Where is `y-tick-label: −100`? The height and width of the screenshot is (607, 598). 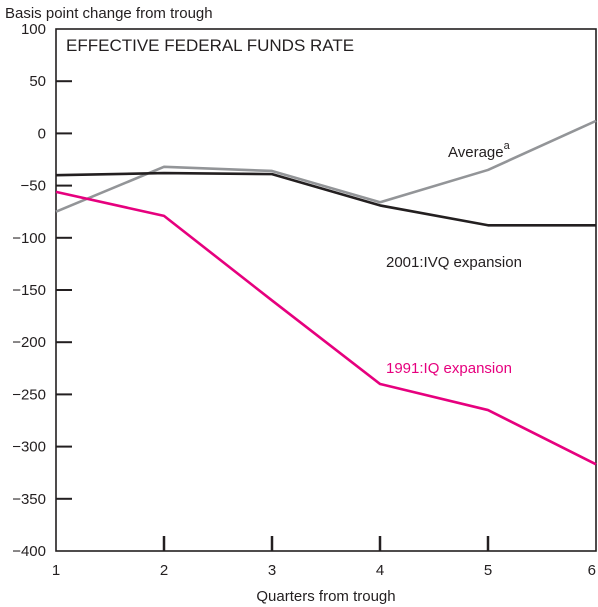 y-tick-label: −100 is located at coordinates (29, 238).